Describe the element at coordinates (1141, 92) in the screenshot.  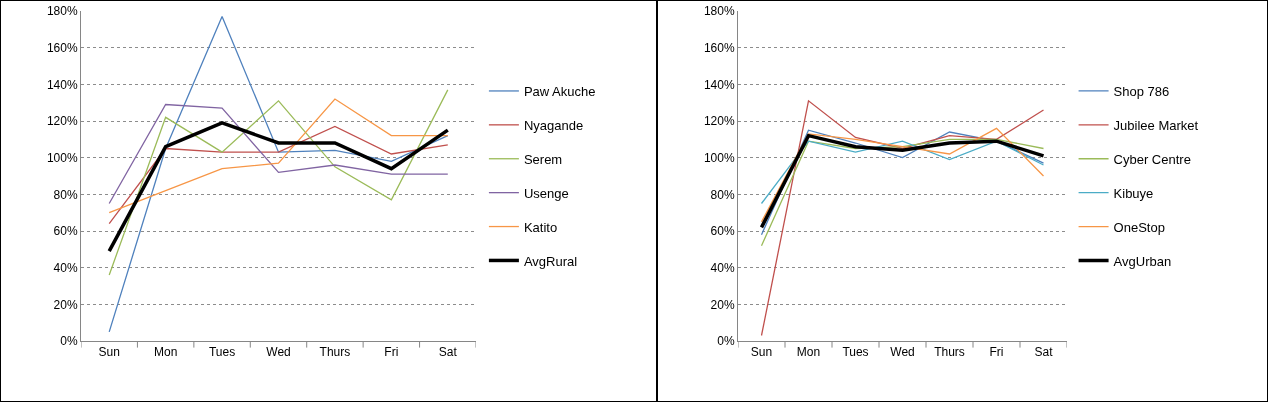
I see `legend-label: Shop 786` at that location.